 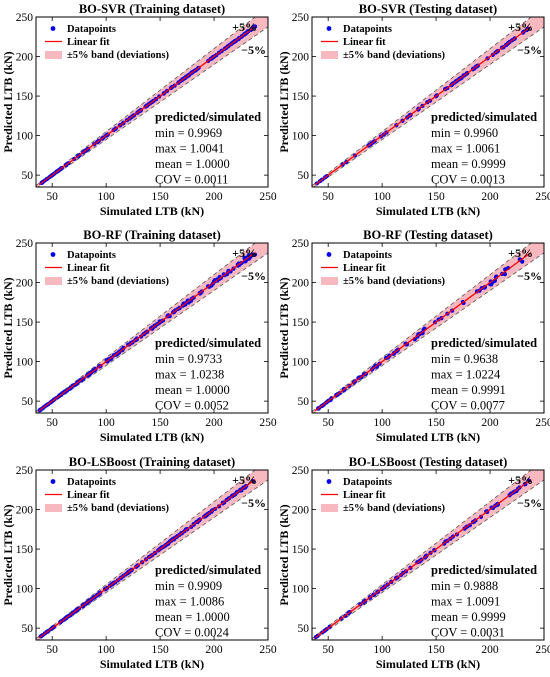 I want to click on plot-content, so click(x=428, y=555).